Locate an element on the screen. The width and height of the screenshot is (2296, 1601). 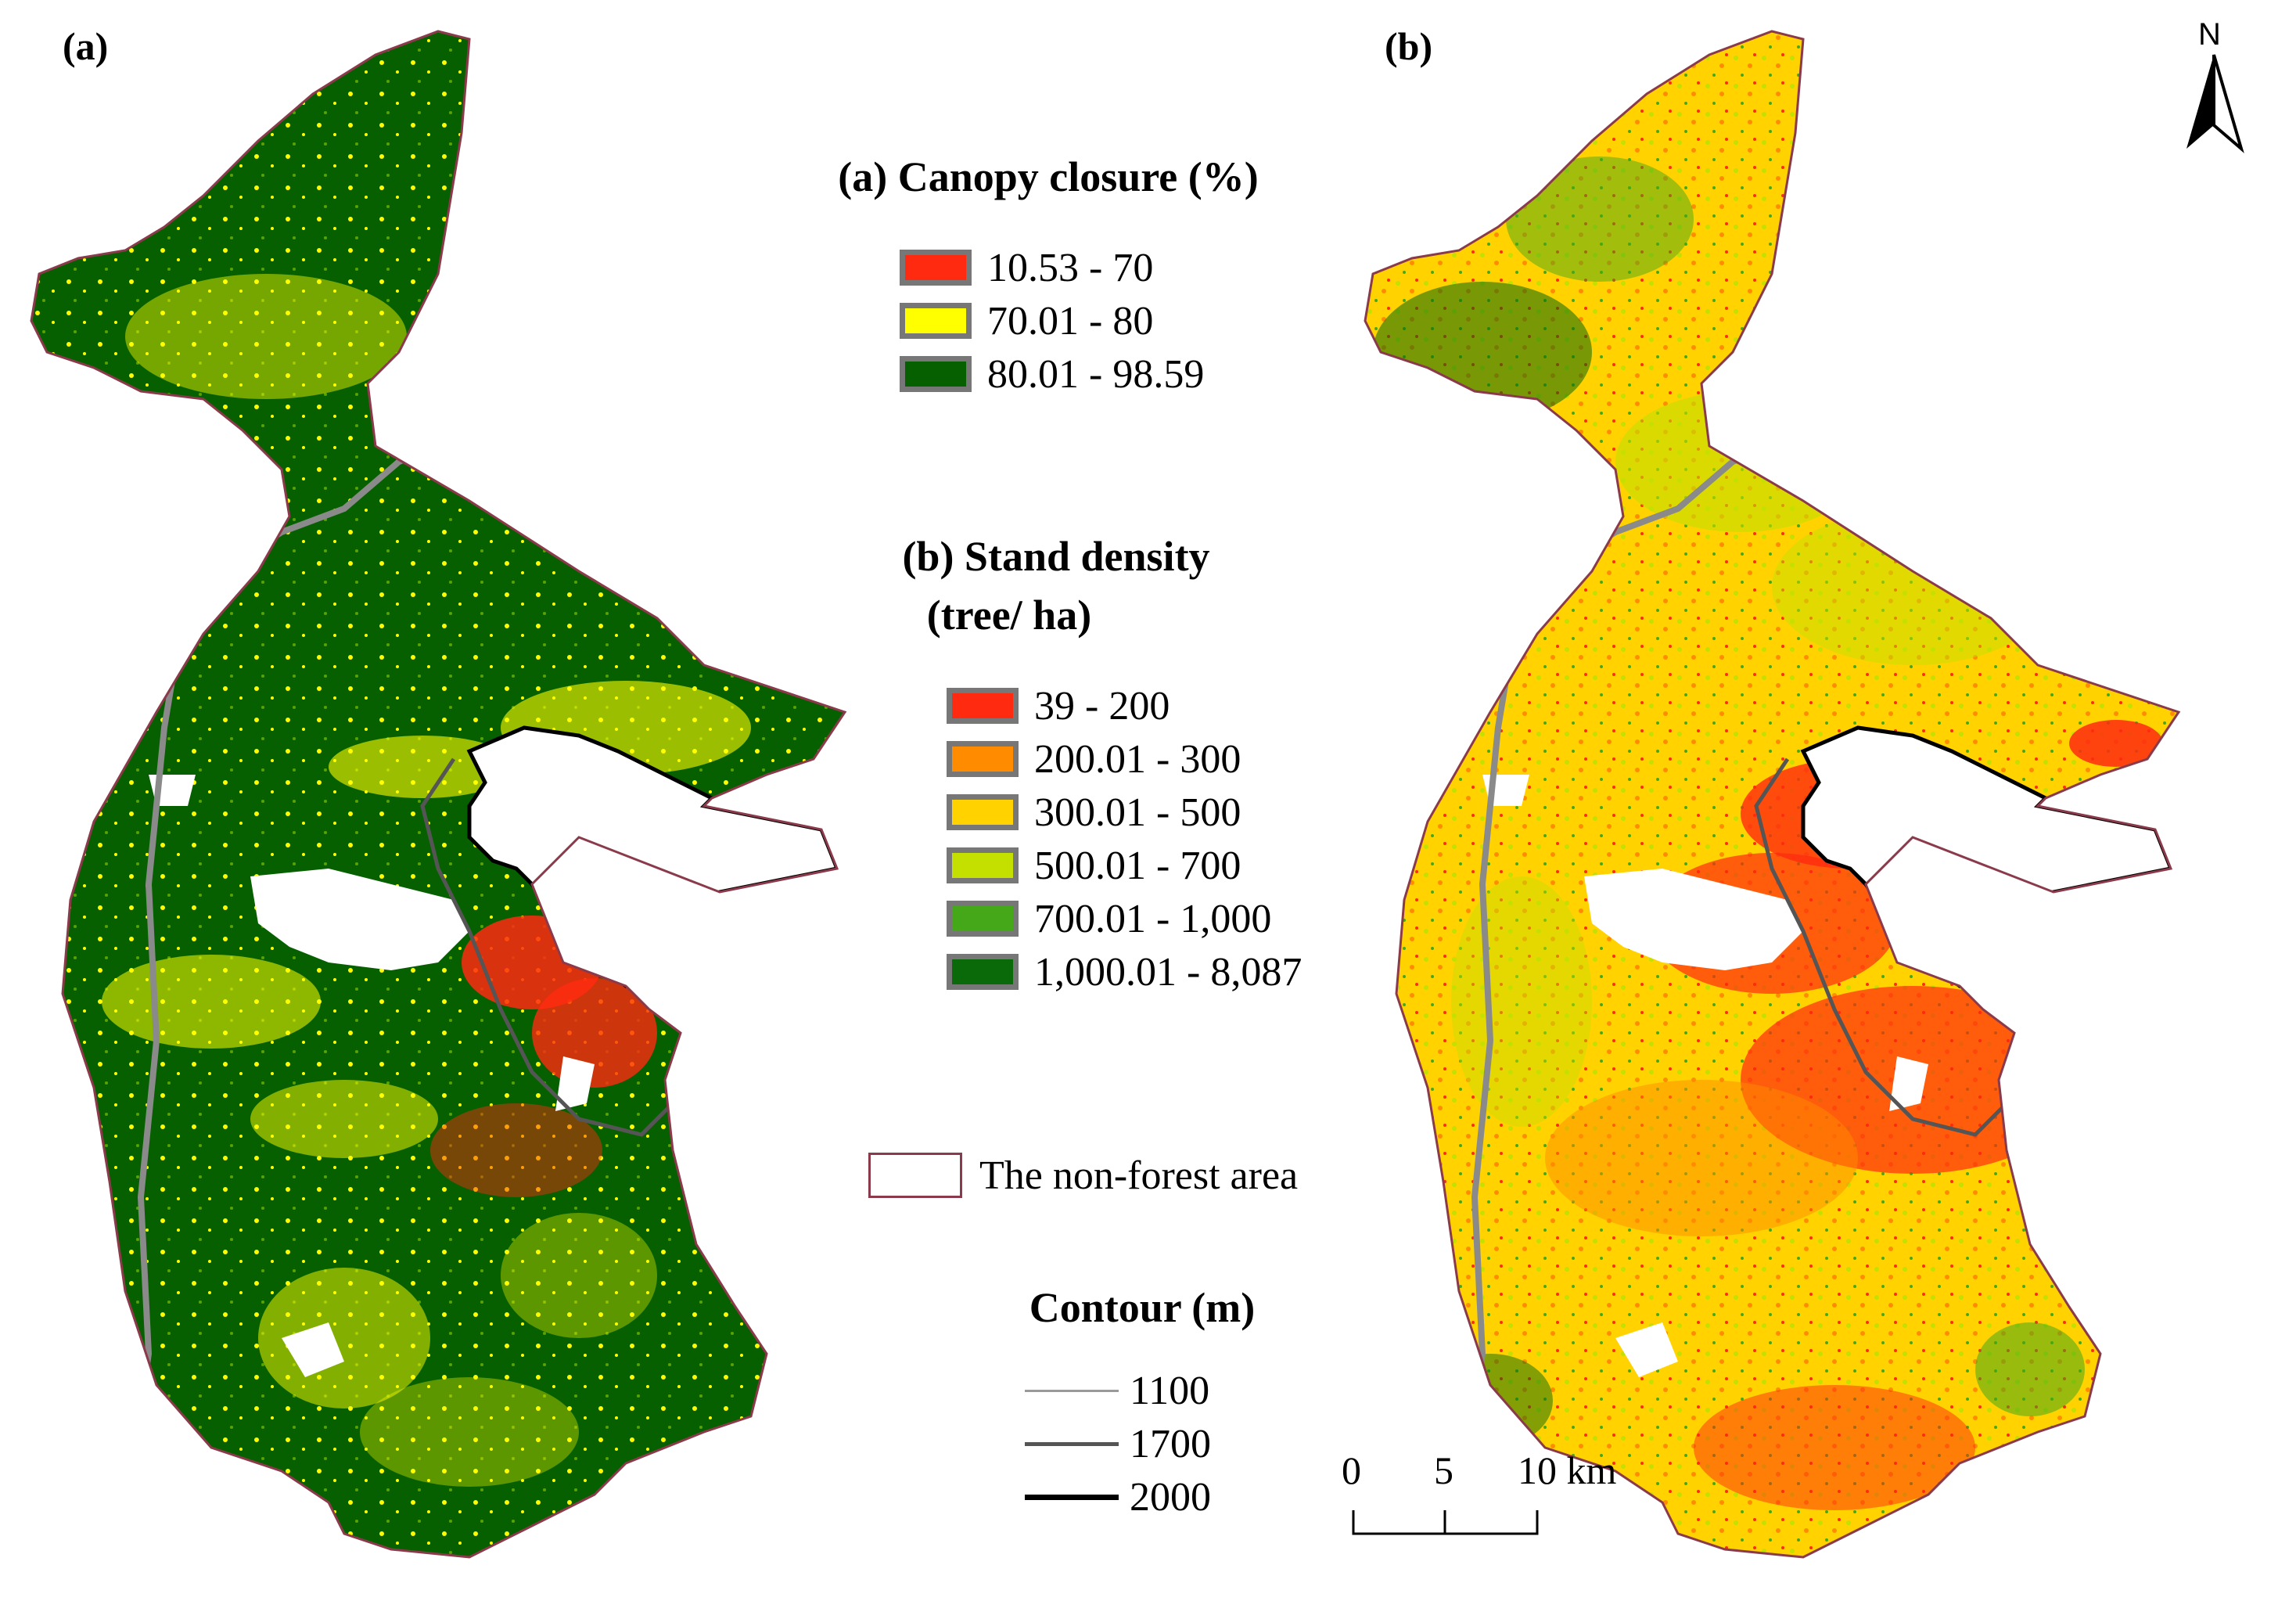
density-legend-item: 39 - 200 is located at coordinates (1059, 706).